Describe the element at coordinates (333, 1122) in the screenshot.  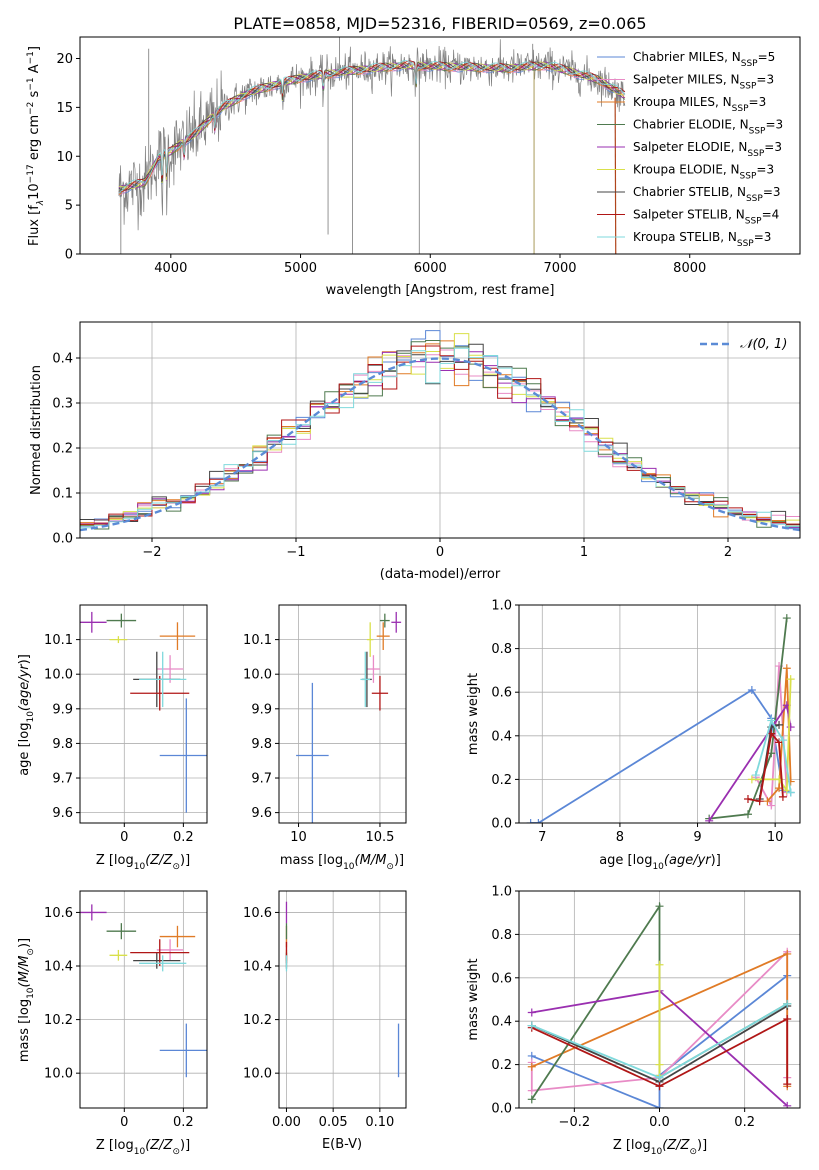
I see `x-tick-label: 0.05` at that location.